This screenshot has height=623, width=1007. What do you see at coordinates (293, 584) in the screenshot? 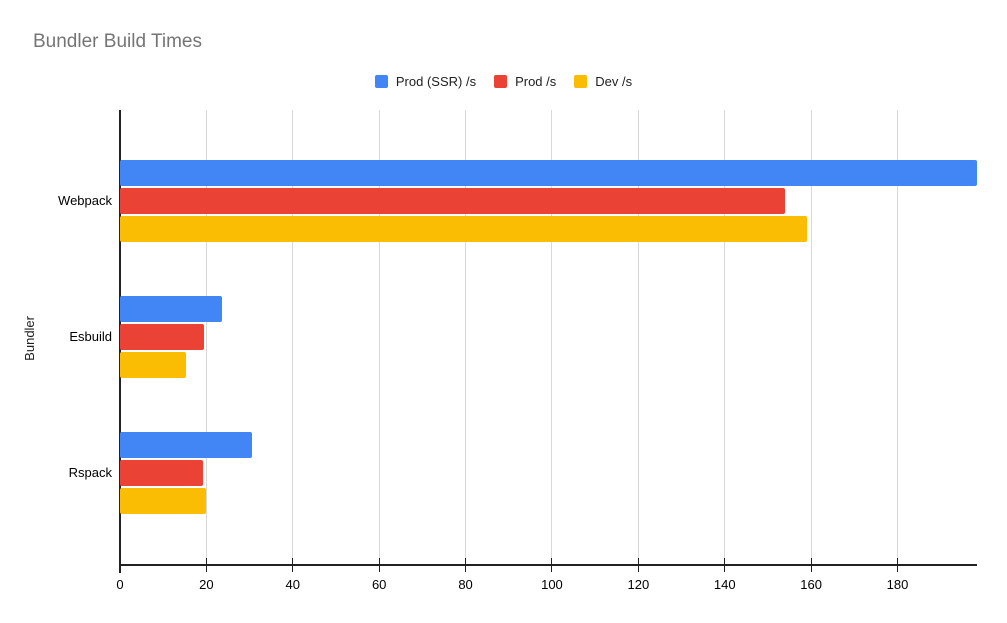
I see `x-axis-tick-label-40: 40` at bounding box center [293, 584].